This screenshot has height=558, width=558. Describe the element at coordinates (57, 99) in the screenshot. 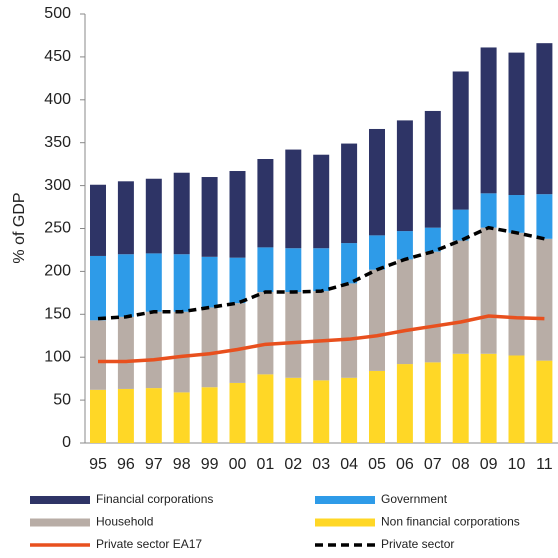

I see `y-tick-label: 400` at that location.